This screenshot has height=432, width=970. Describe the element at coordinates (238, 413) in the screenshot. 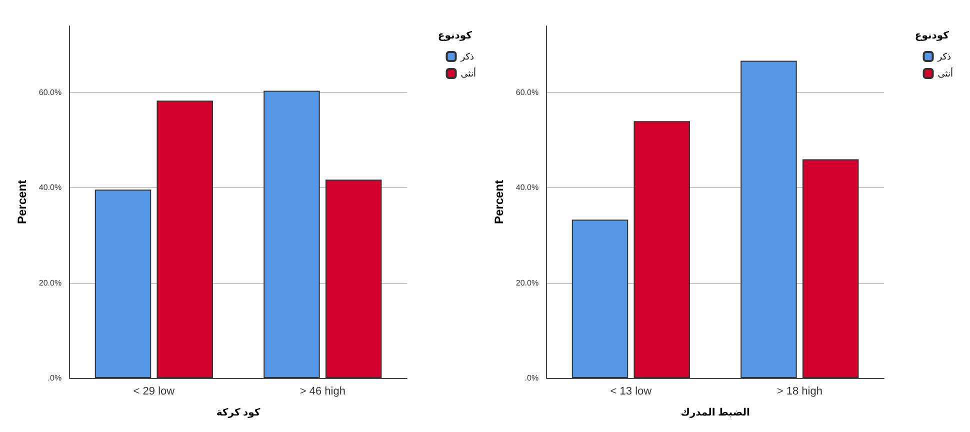

I see `x-axis-title: كود كركة` at that location.